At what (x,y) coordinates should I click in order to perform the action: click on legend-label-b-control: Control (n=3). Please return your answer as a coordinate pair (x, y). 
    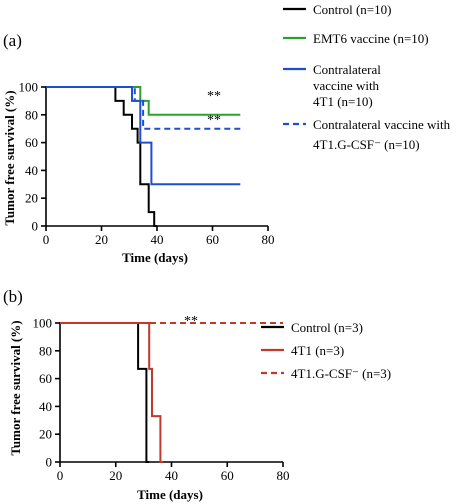
    Looking at the image, I should click on (327, 327).